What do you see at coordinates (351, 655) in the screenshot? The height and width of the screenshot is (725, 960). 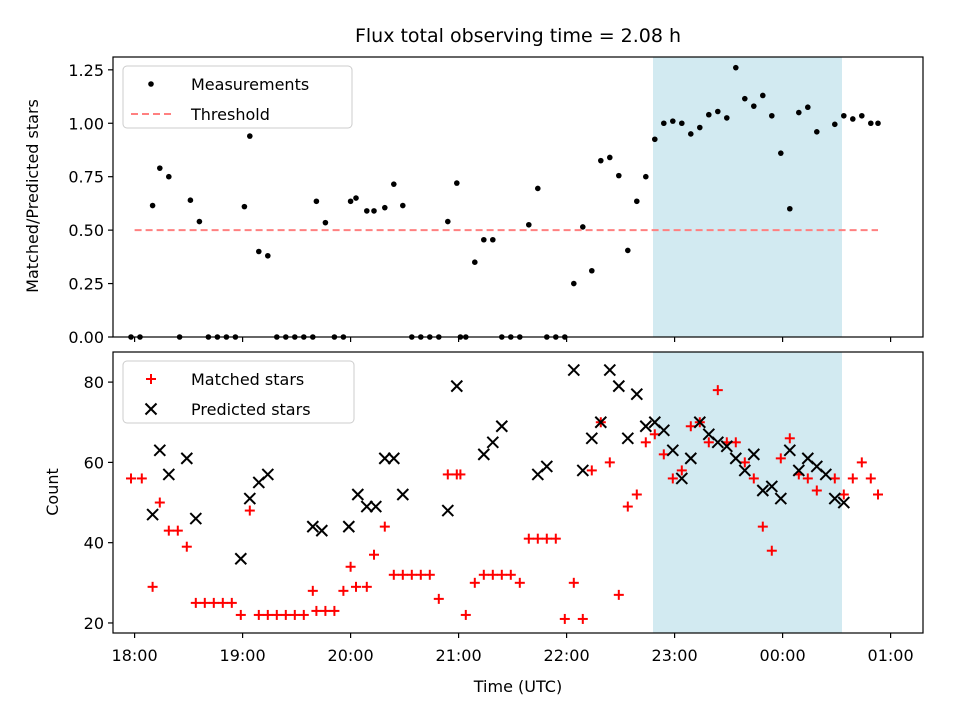 I see `x-tick-label: 20:00` at bounding box center [351, 655].